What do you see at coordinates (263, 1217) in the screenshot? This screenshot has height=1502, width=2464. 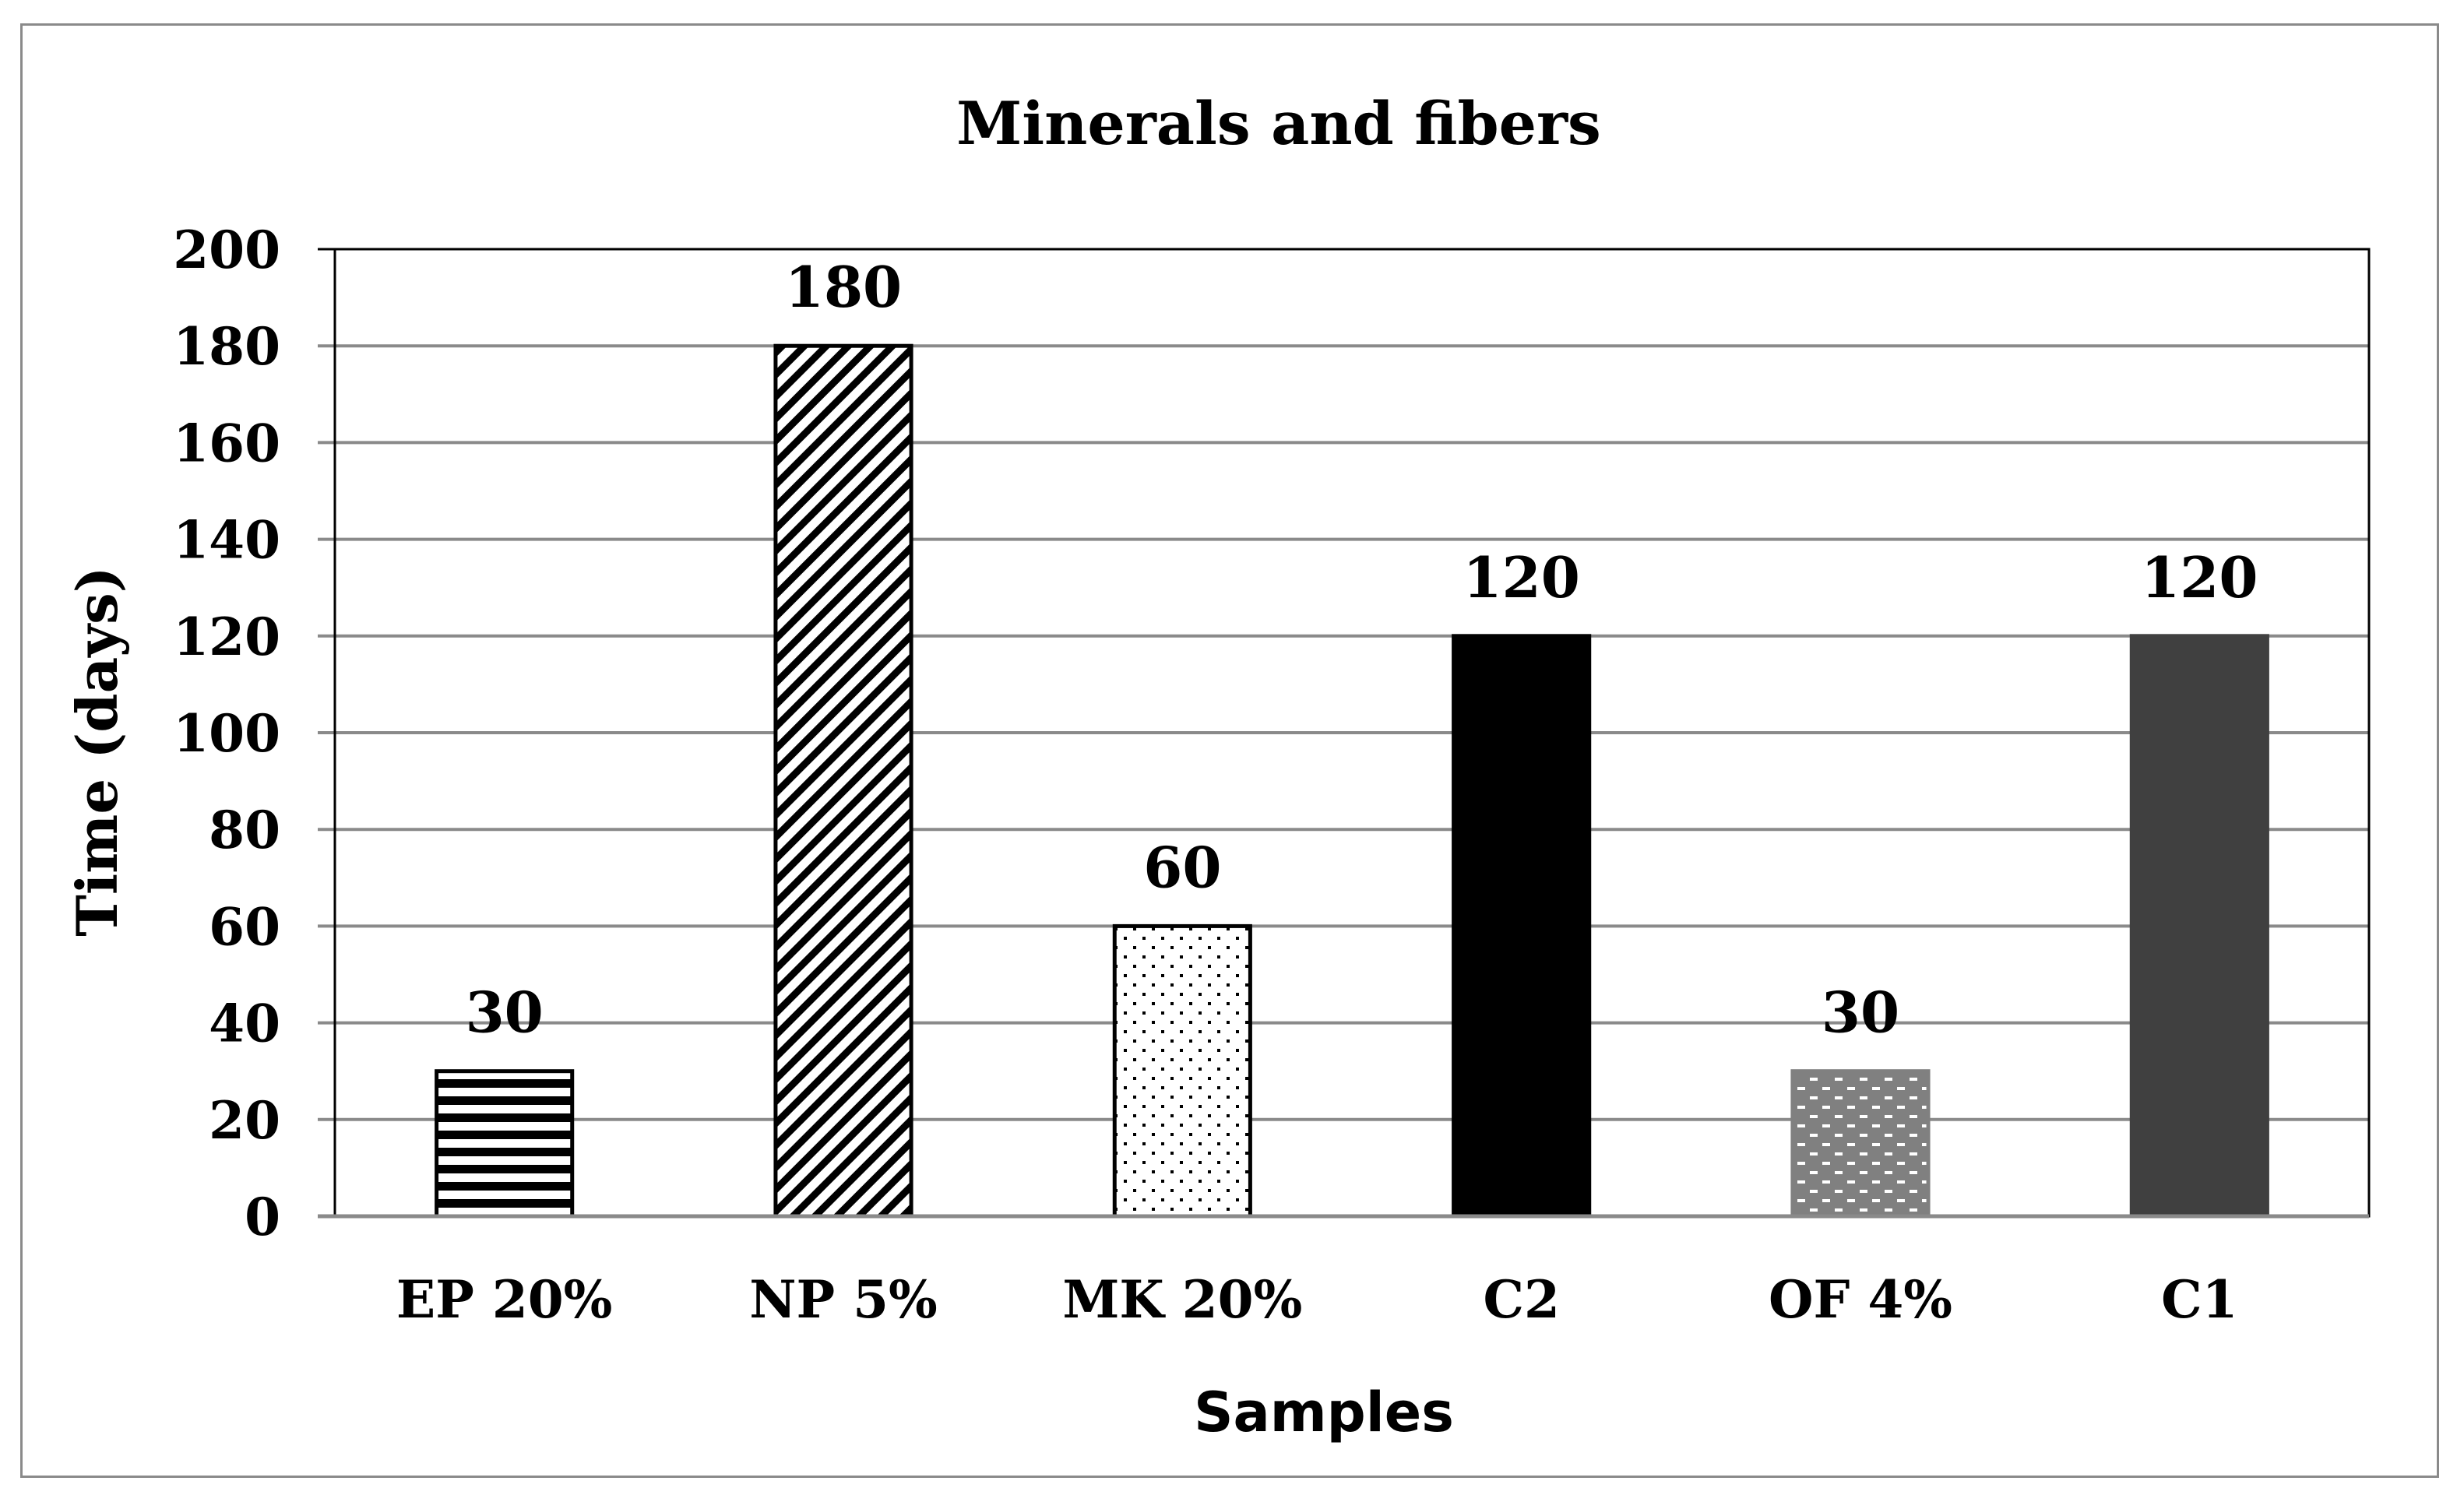 I see `y-tick-label: 0` at bounding box center [263, 1217].